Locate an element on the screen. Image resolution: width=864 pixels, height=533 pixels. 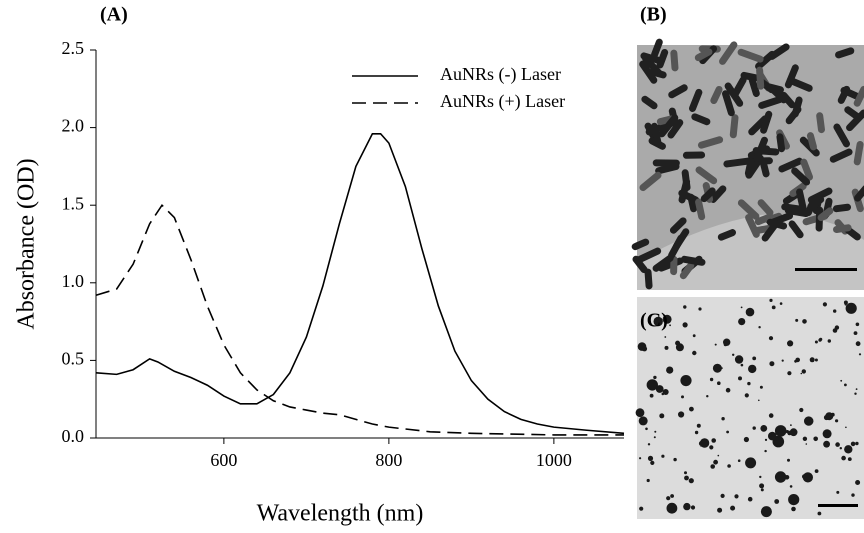
image-bg is located at coordinates (750, 408).